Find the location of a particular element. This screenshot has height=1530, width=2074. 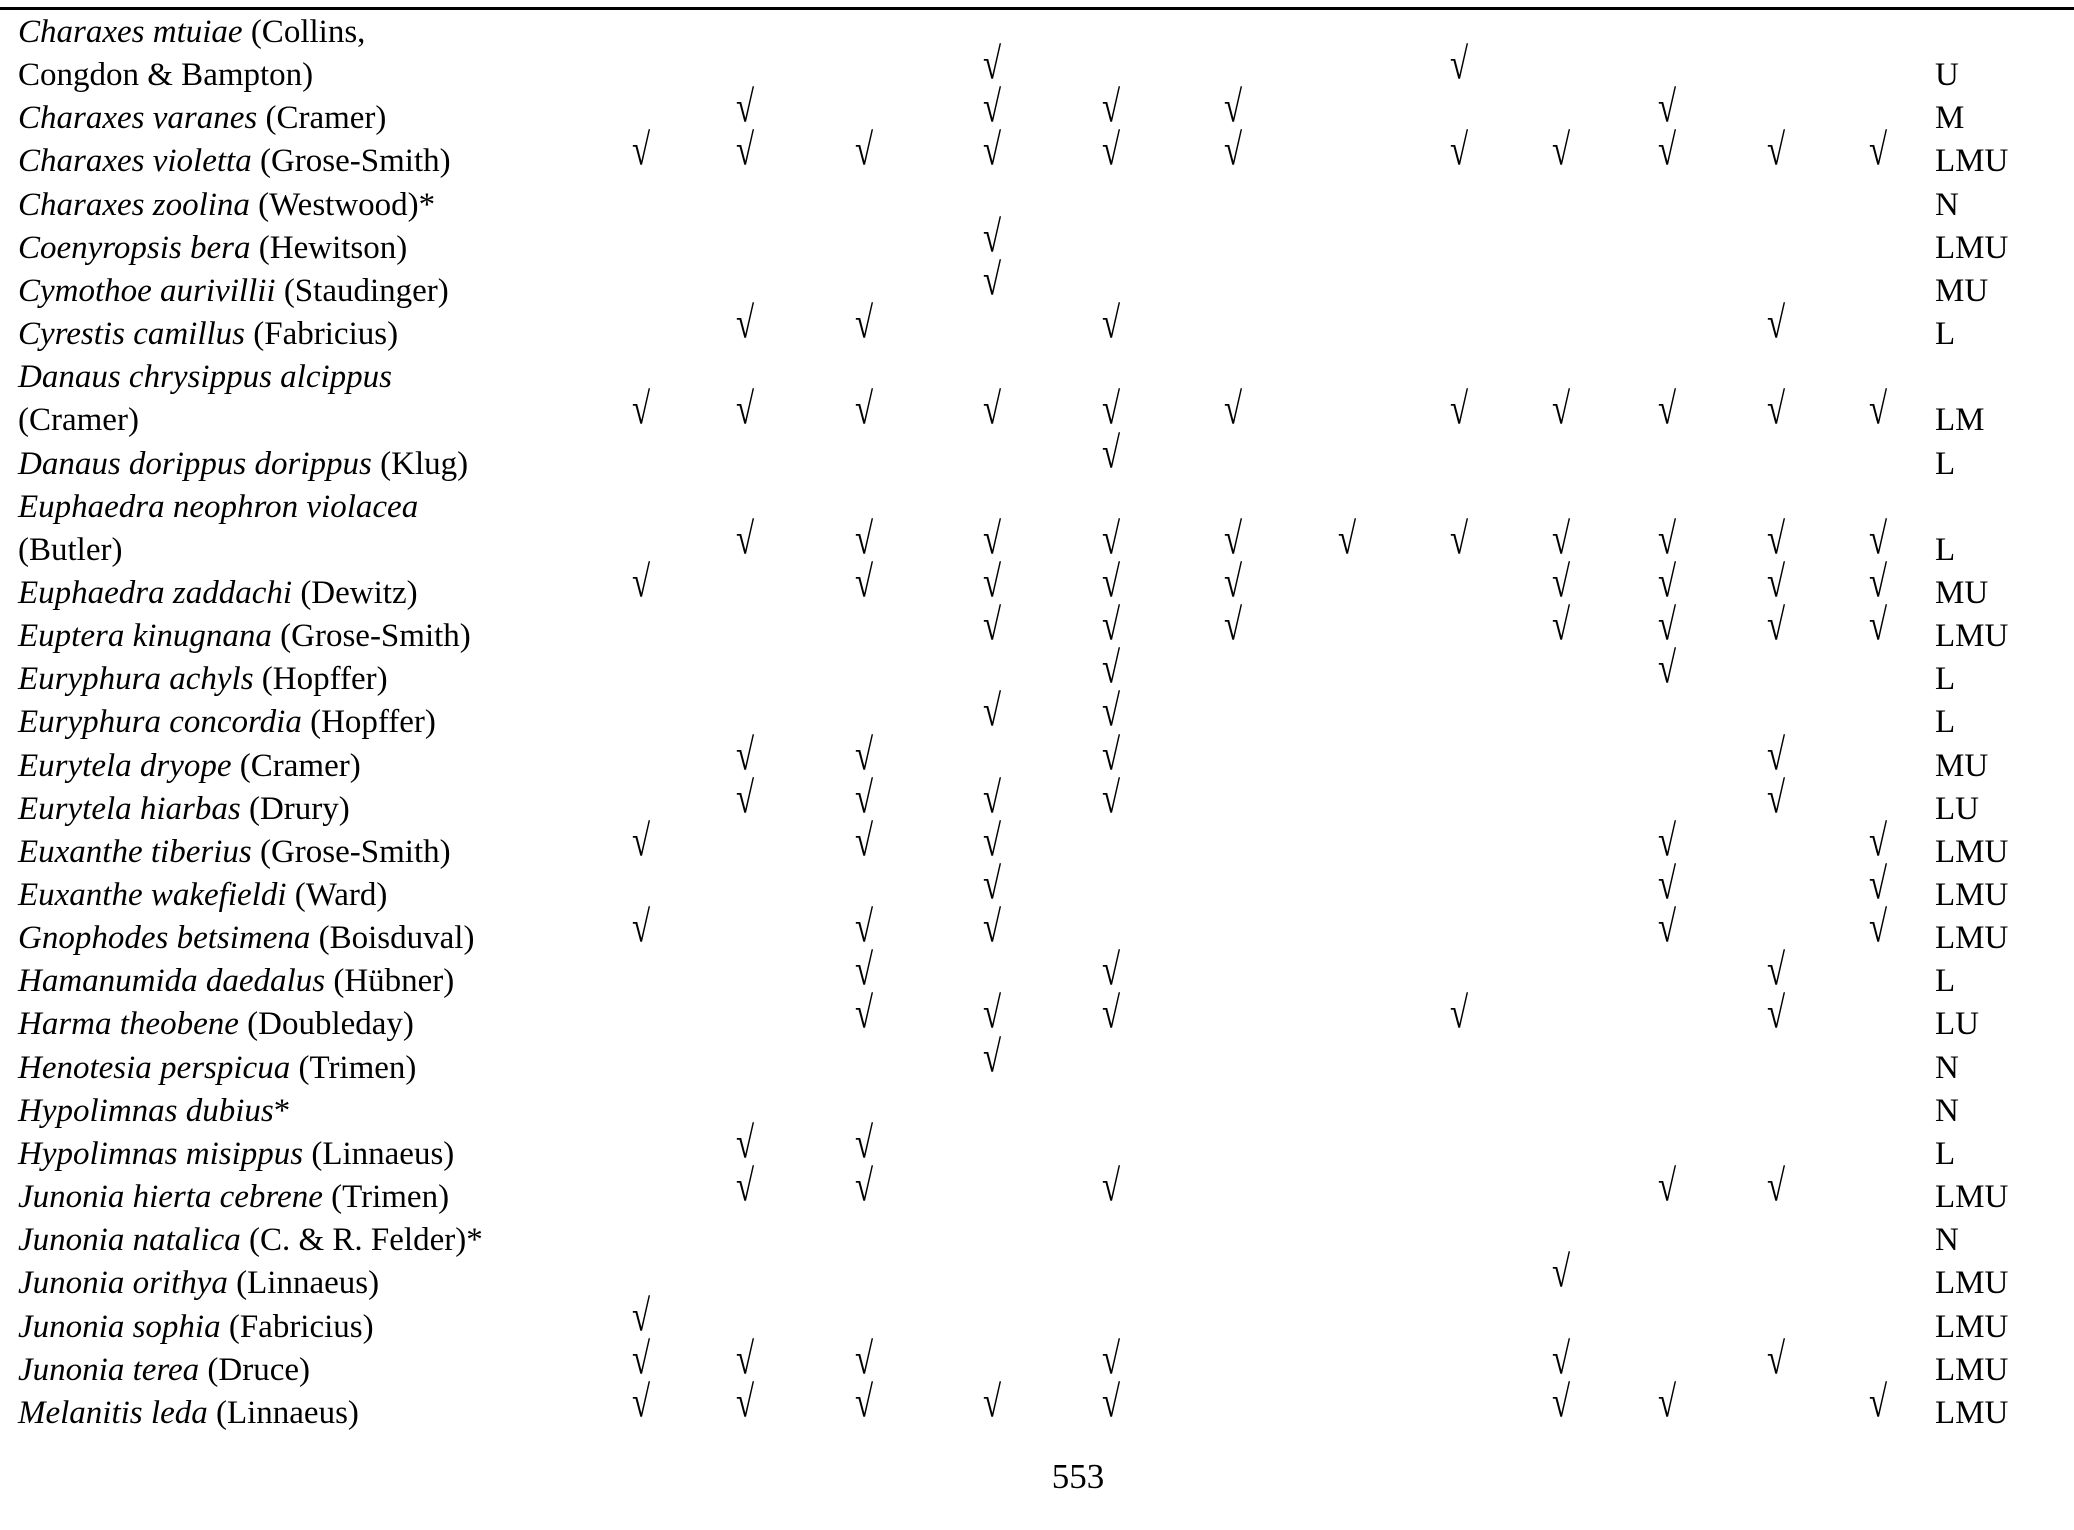

species-name-line: Euryphura concordia (Hopffer) is located at coordinates (227, 722).